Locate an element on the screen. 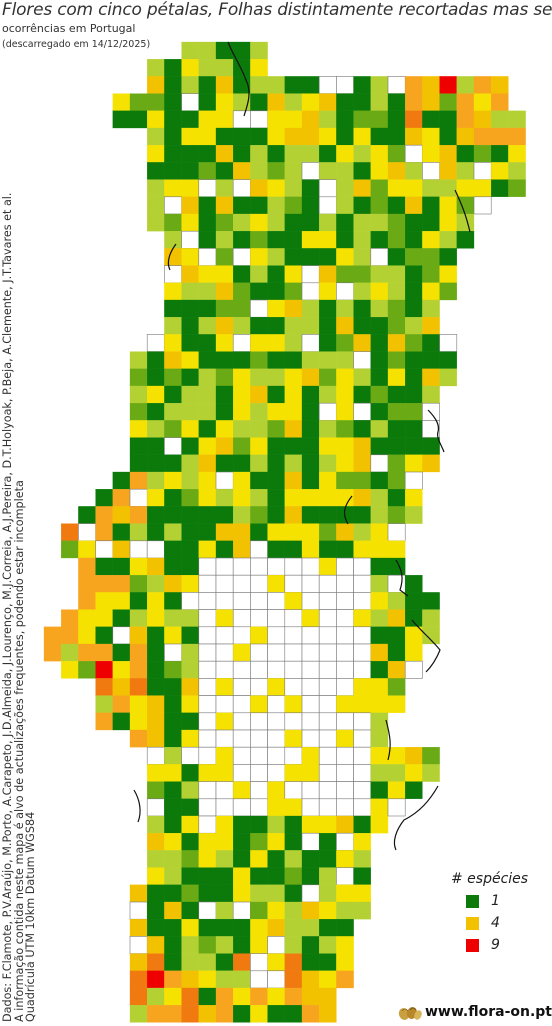 The image size is (552, 1026). flora-on-link: www.flora-on.pt is located at coordinates (488, 1012).